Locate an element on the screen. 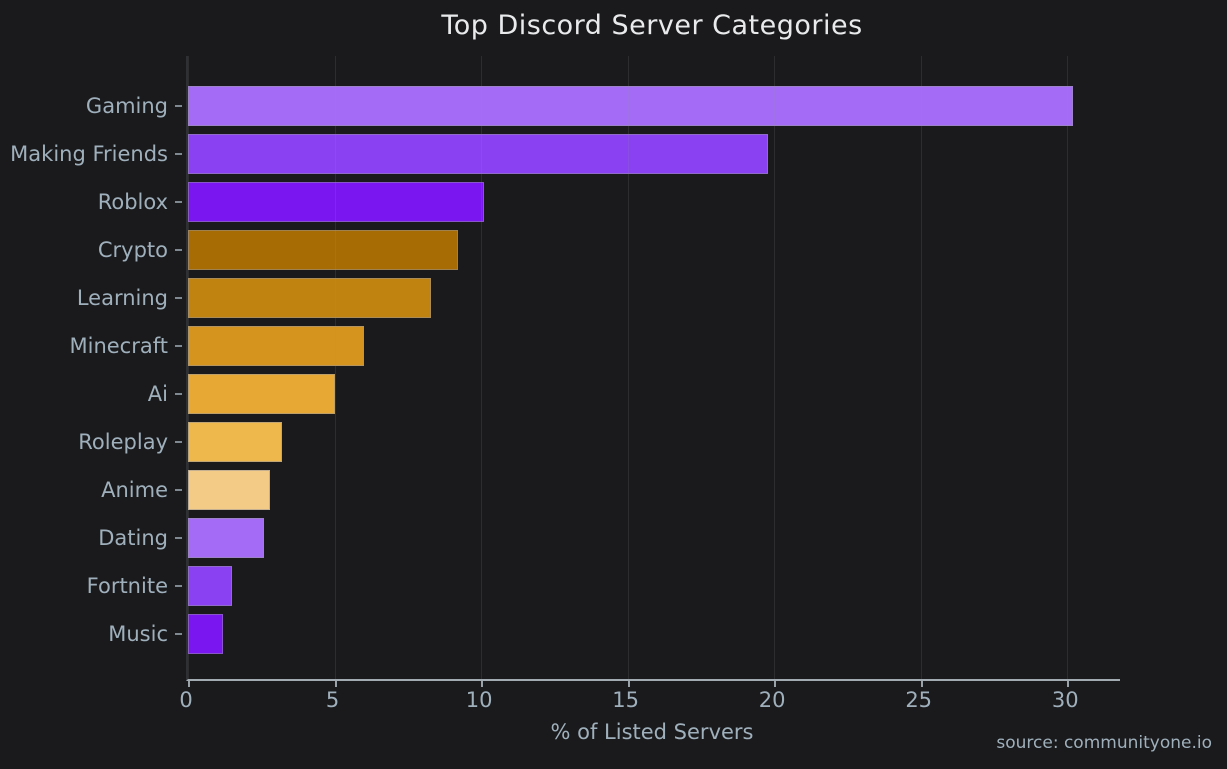 The height and width of the screenshot is (769, 1227). bar-row-dating is located at coordinates (654, 538).